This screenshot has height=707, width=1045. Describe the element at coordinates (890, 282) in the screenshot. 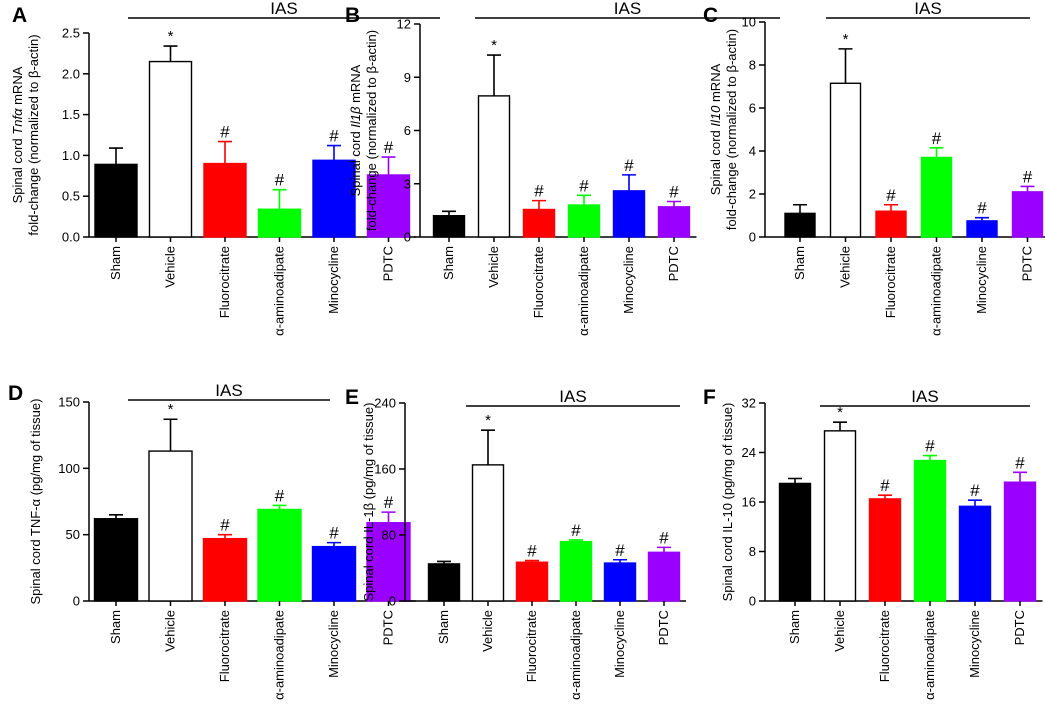

I see `panel-c-xlabel-fluorocitrate: Fluorocitrate` at that location.